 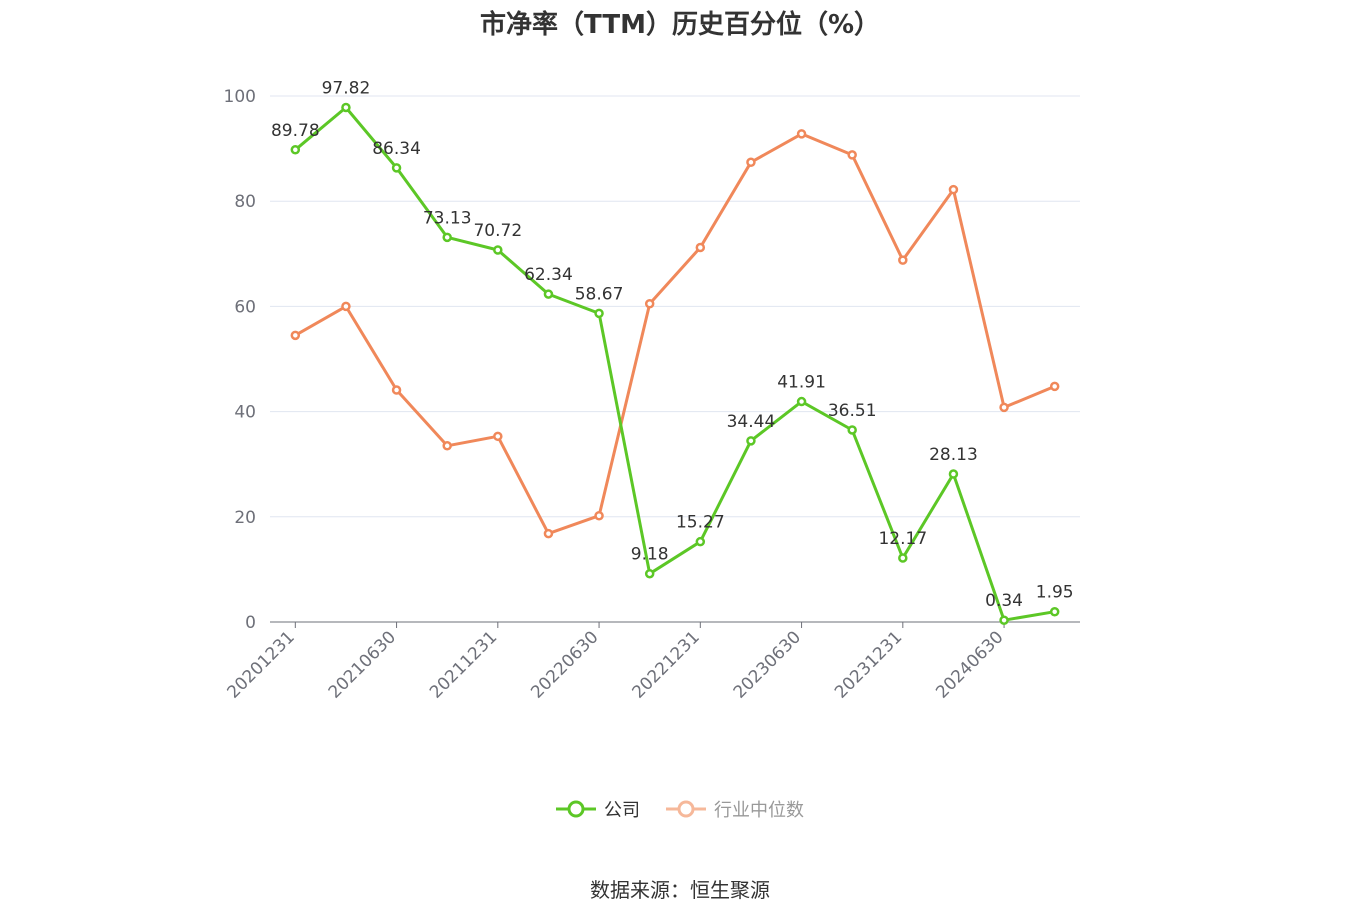 I want to click on data-label: 1.95, so click(x=1055, y=593).